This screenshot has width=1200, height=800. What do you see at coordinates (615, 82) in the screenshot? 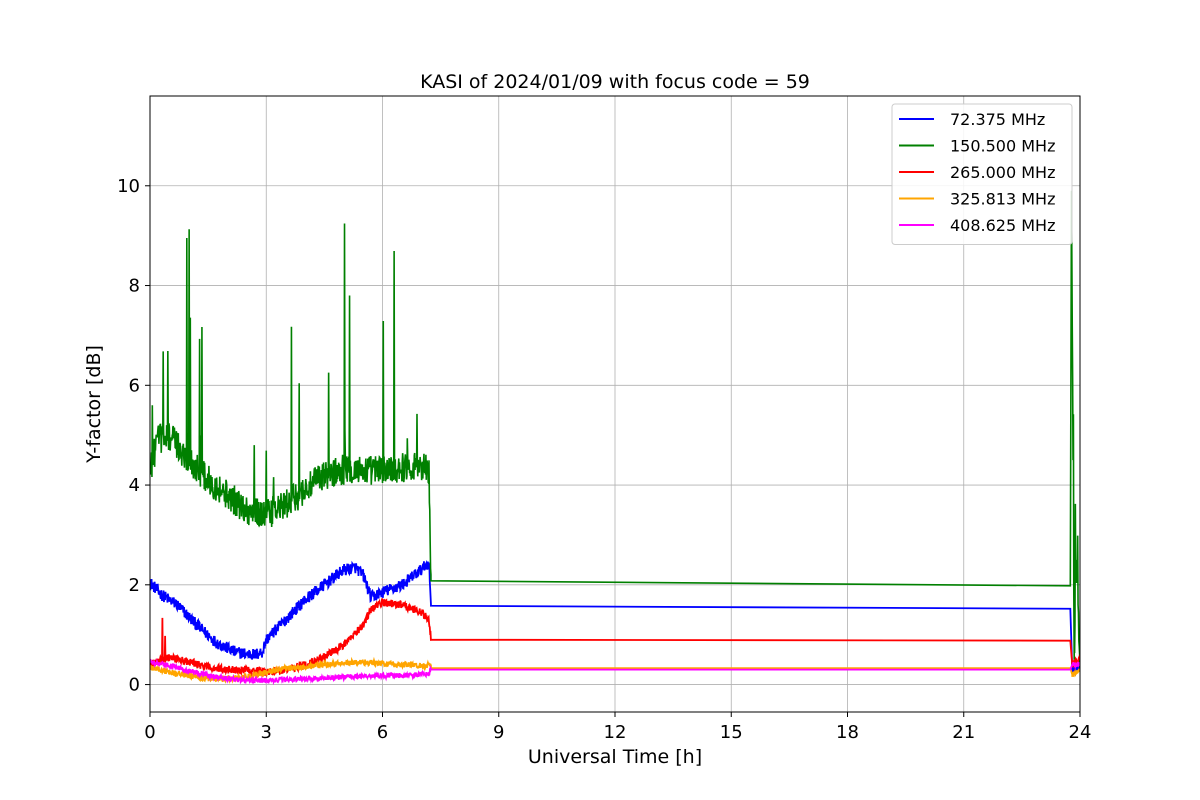
I see `chart-title: KASI of 2024/01/09 with focus code = 59` at bounding box center [615, 82].